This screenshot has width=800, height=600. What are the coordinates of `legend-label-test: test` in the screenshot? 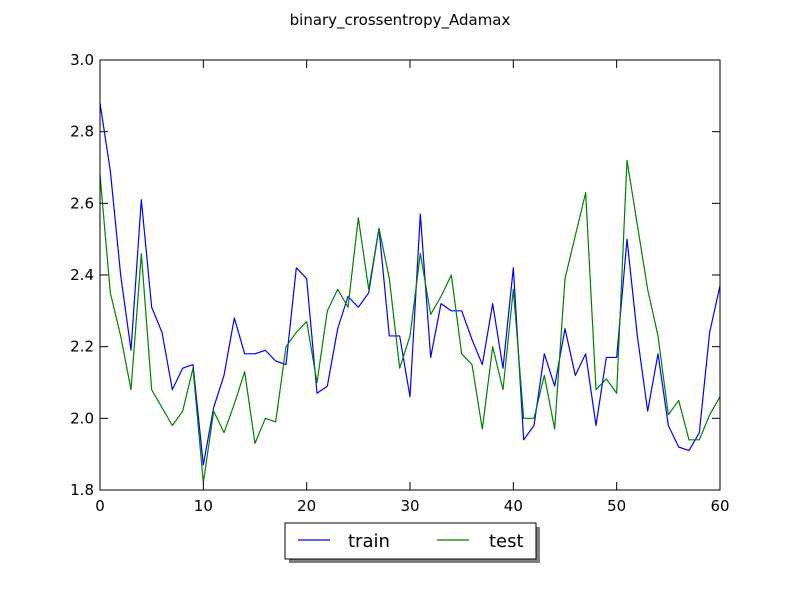 It's located at (506, 541).